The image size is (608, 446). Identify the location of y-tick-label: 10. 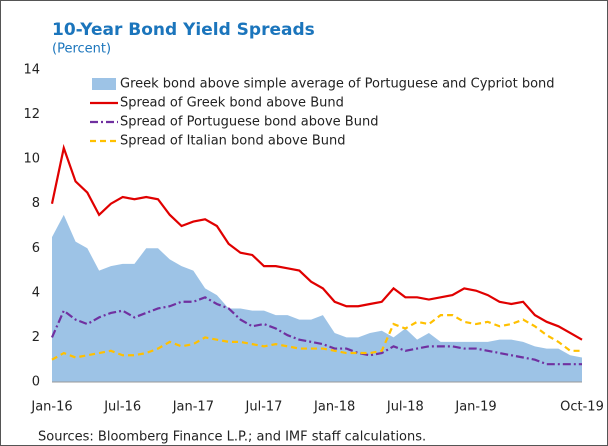
(31, 159).